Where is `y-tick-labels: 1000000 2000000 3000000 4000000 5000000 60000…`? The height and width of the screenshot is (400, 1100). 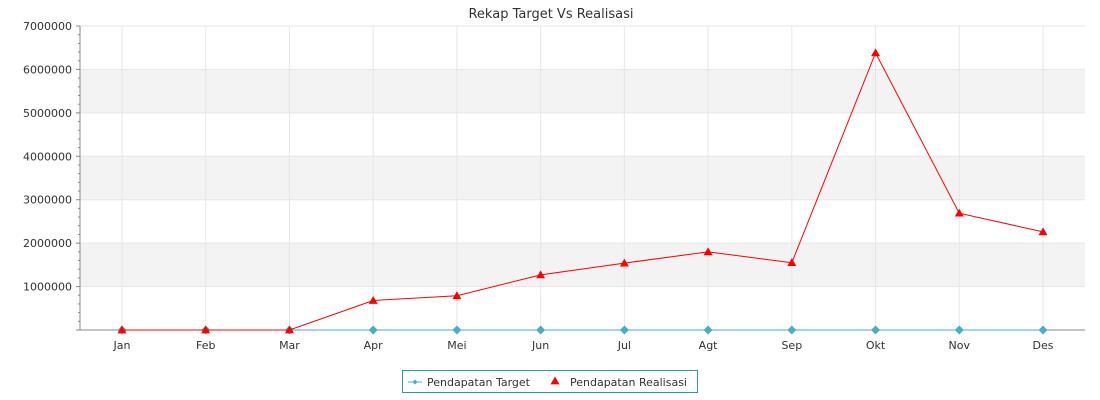
y-tick-labels: 1000000 2000000 3000000 4000000 5000000 60000… is located at coordinates (47, 157).